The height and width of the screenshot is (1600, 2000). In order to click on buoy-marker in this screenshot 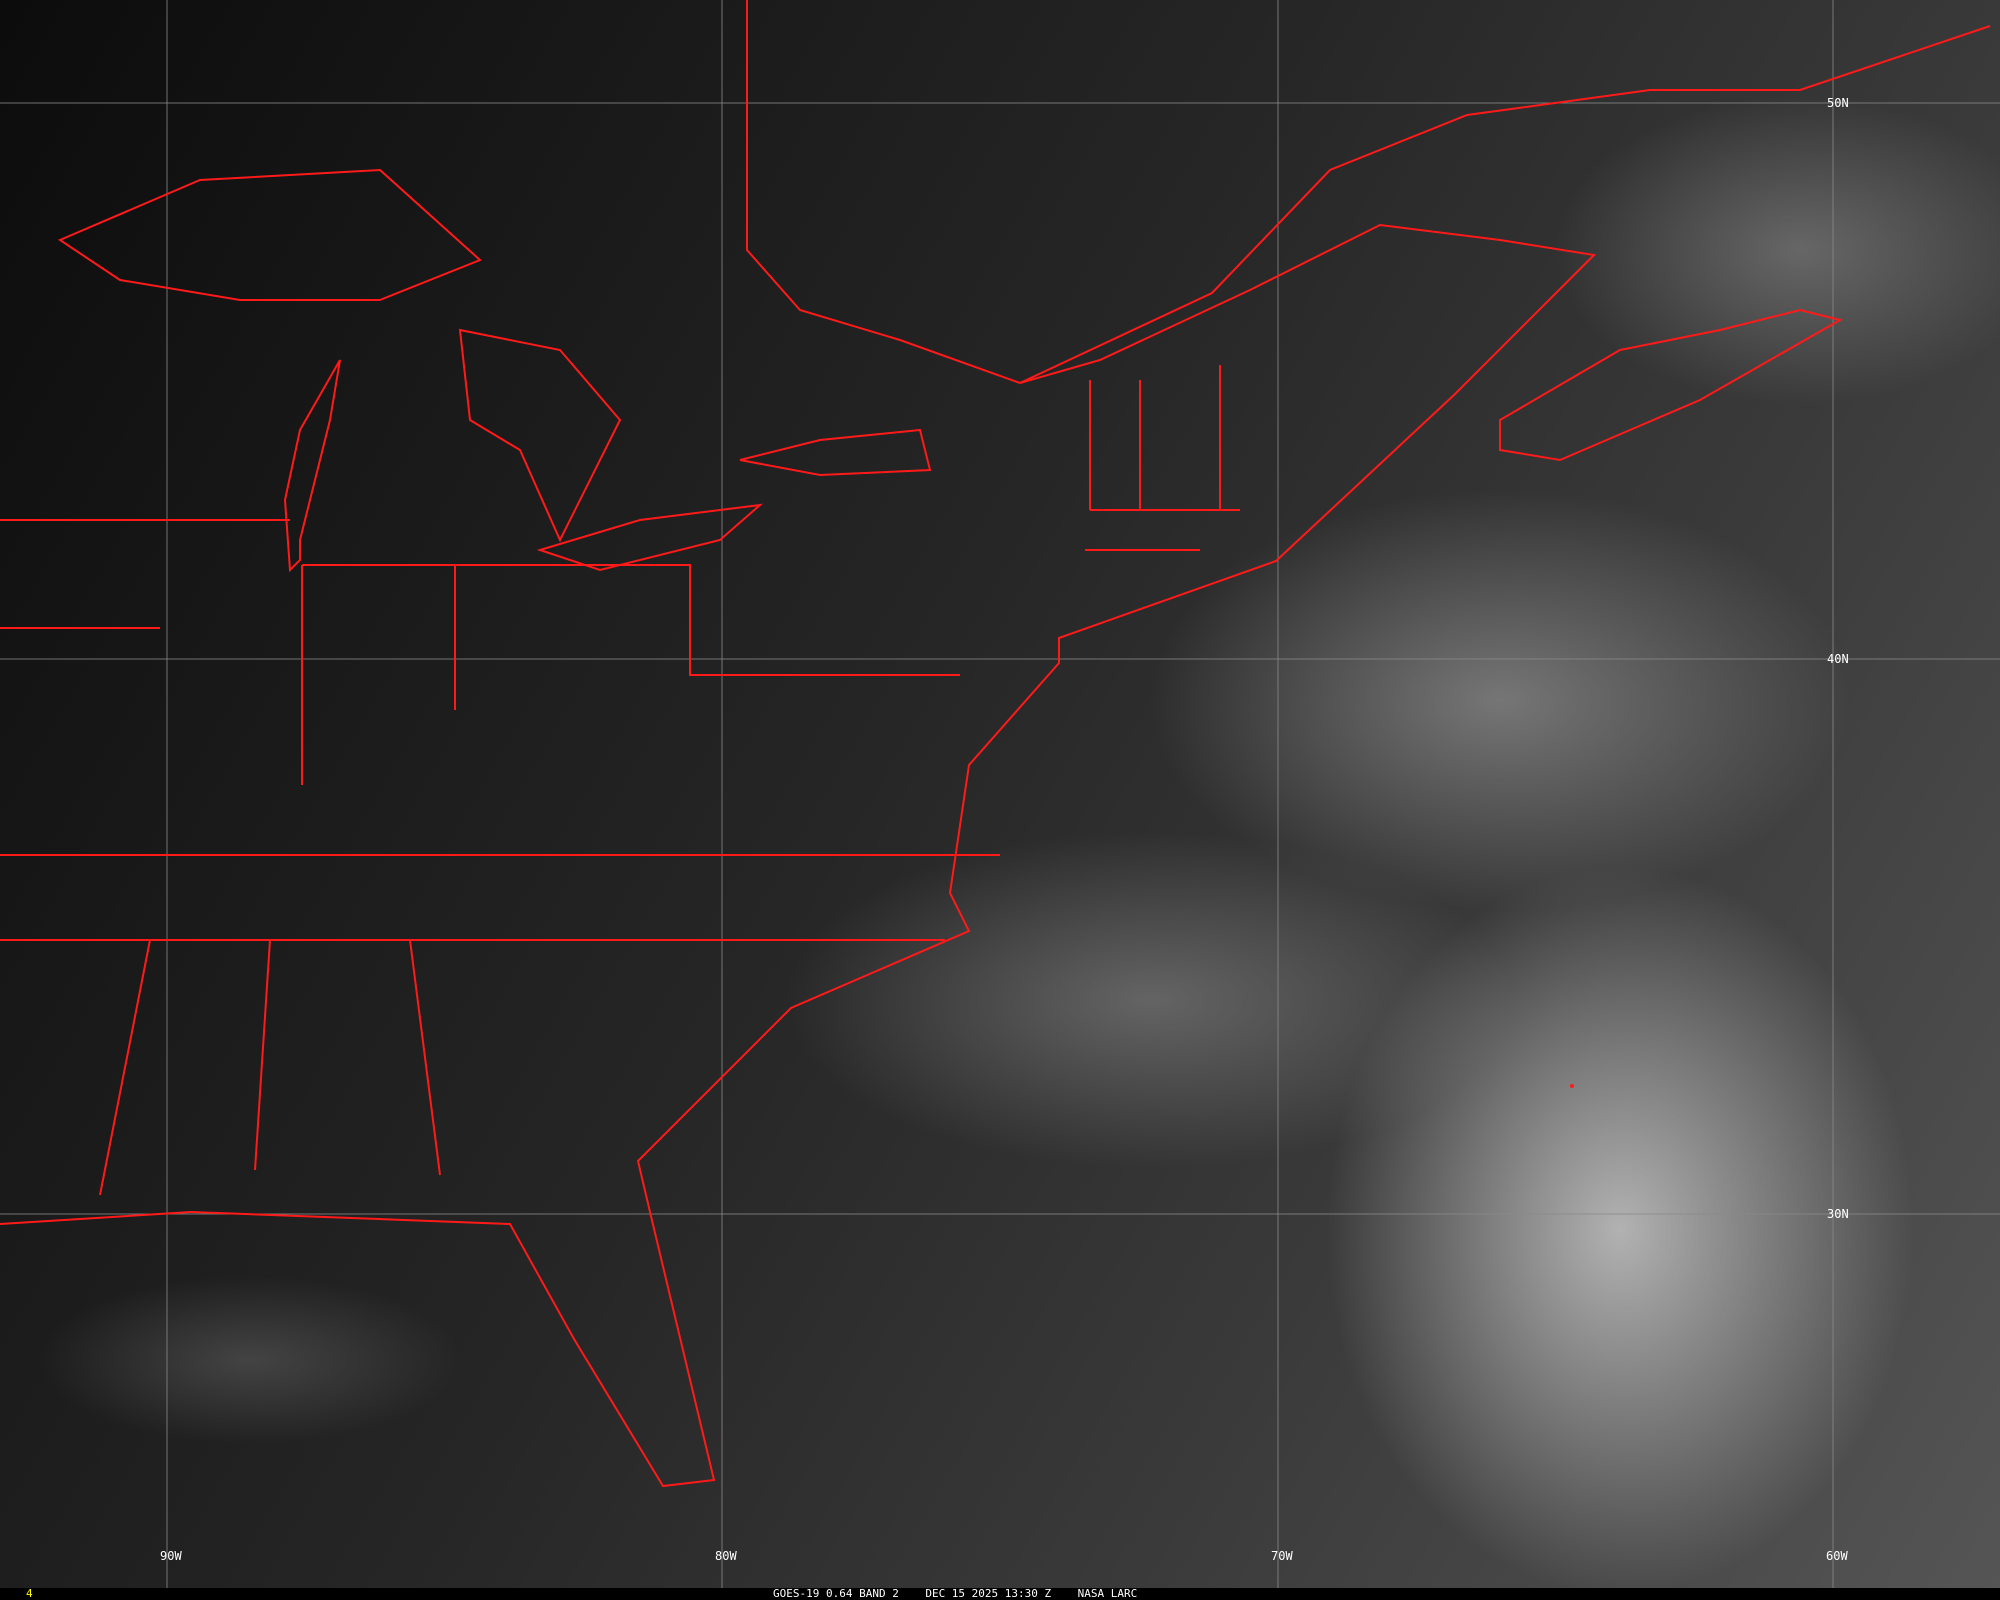, I will do `click(1572, 1086)`.